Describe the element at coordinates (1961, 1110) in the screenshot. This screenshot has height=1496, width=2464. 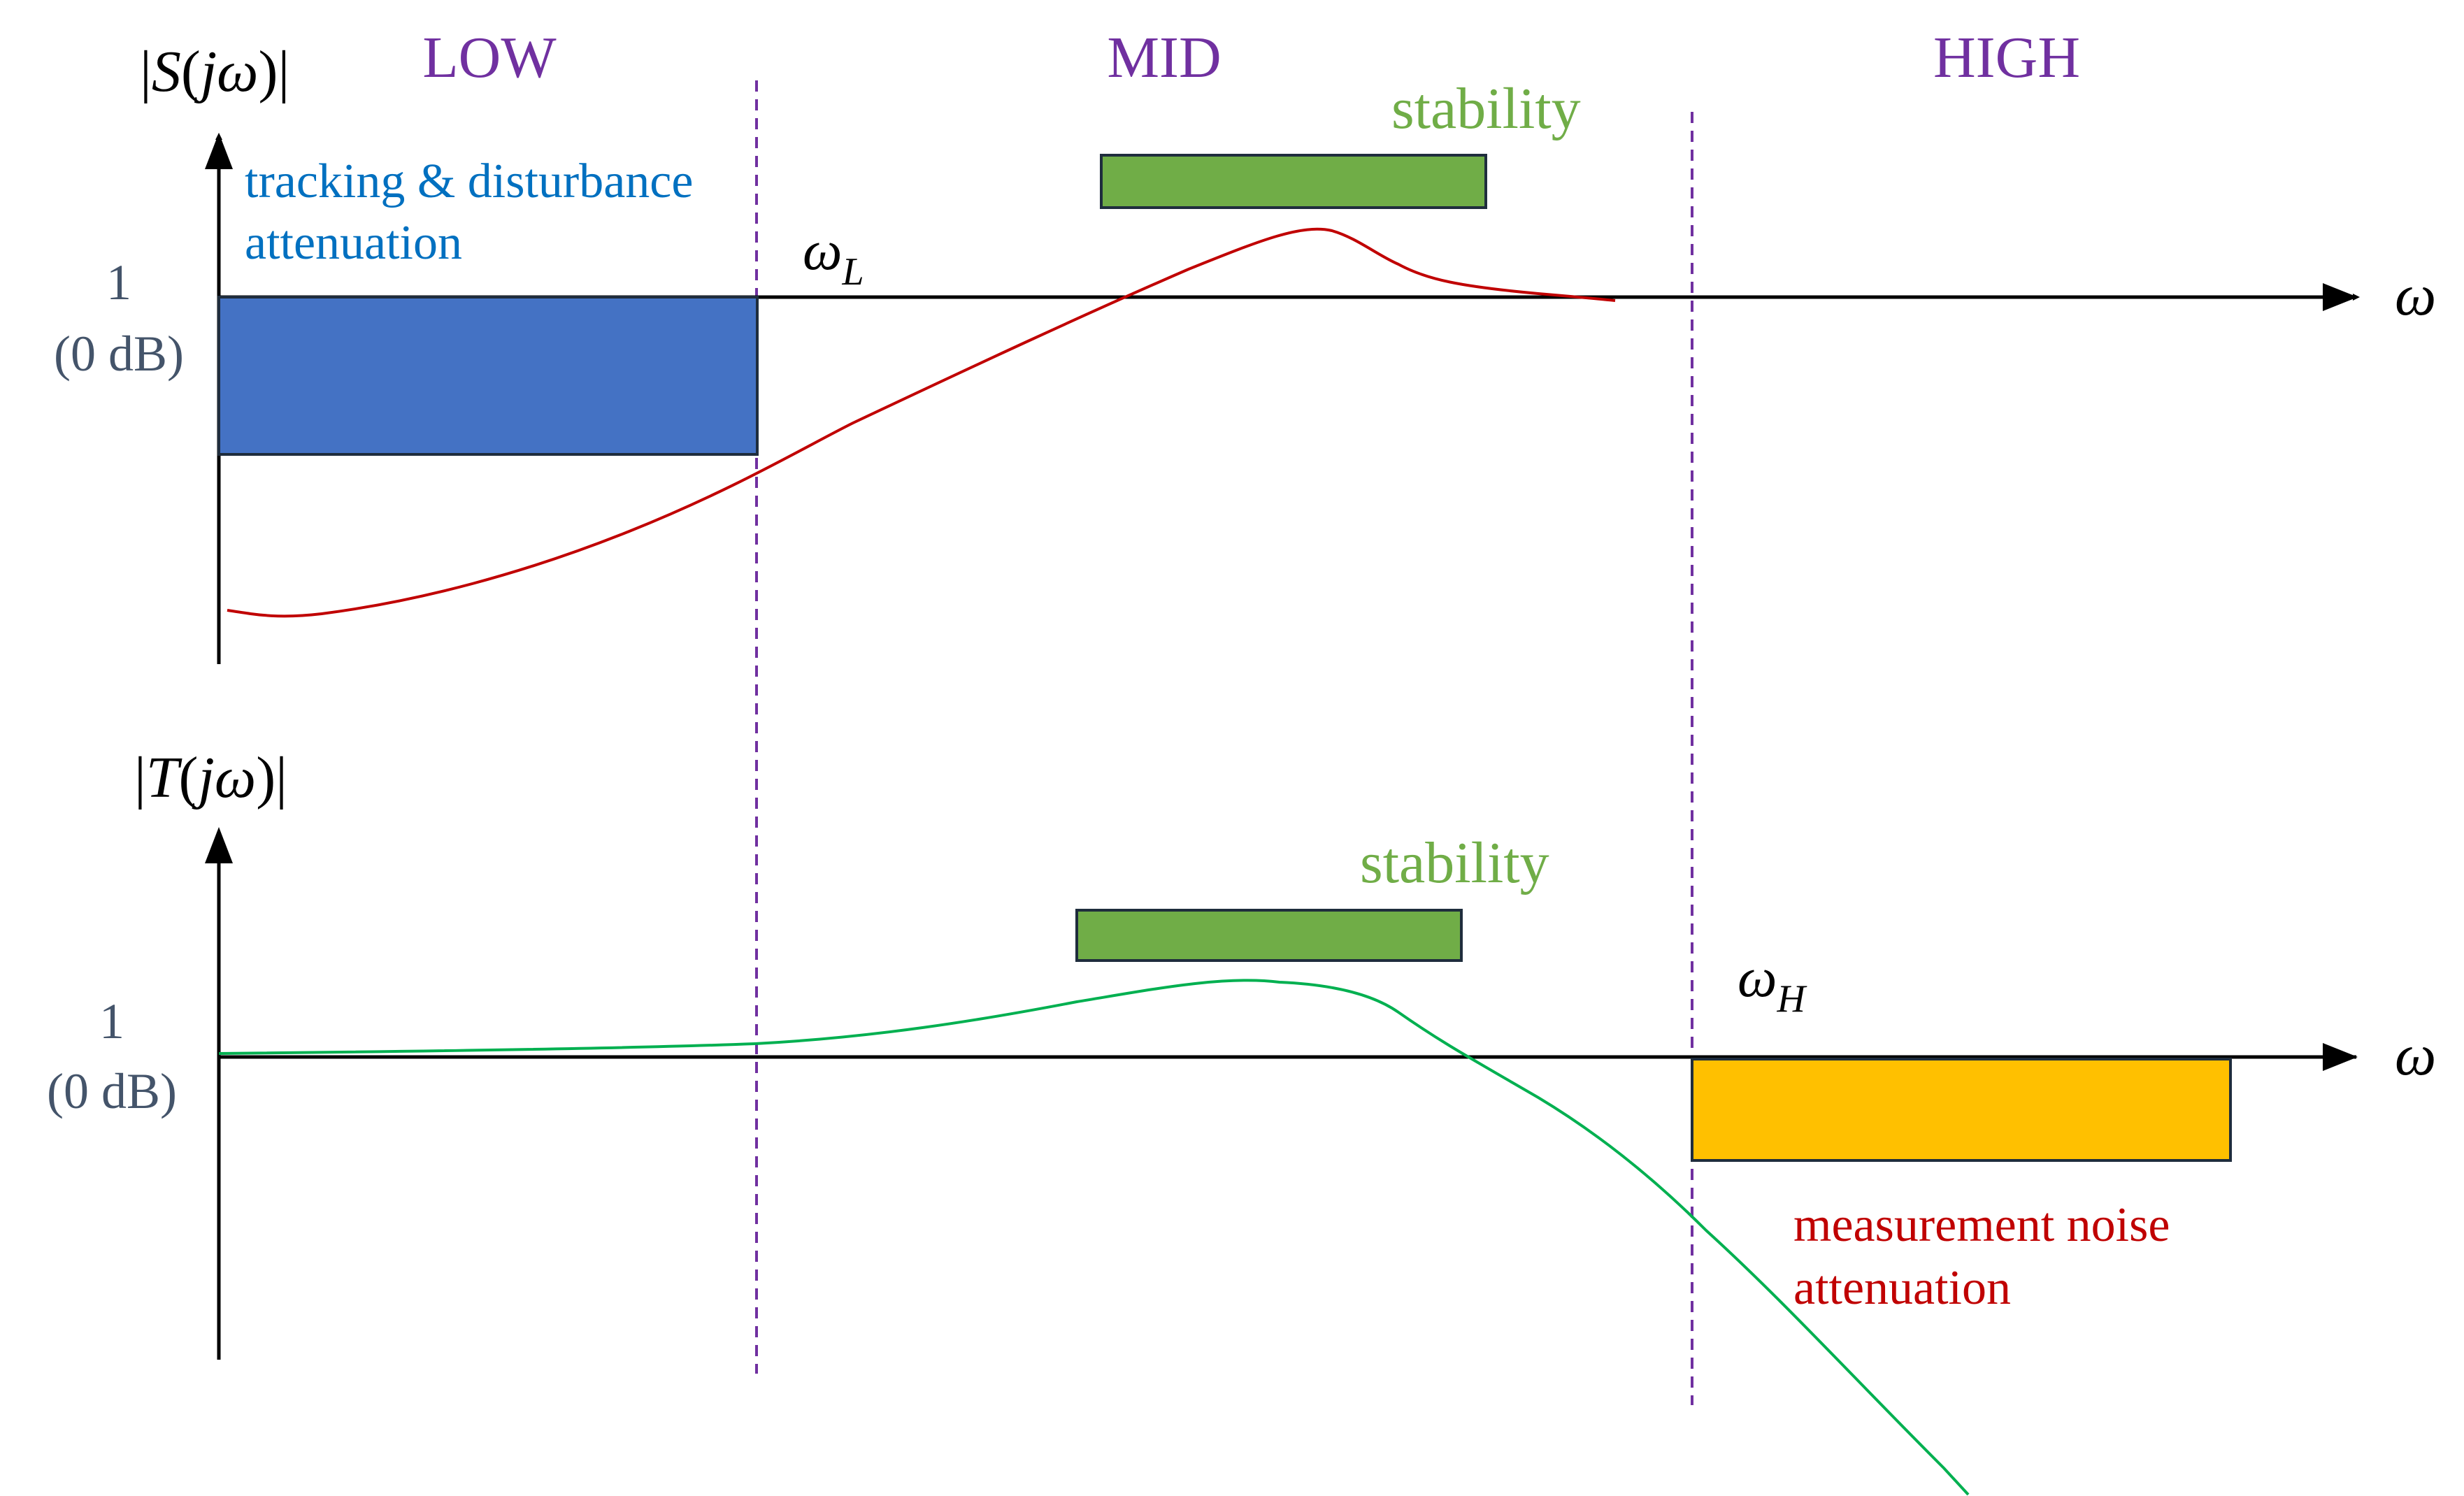
I see `high-noise-box` at that location.